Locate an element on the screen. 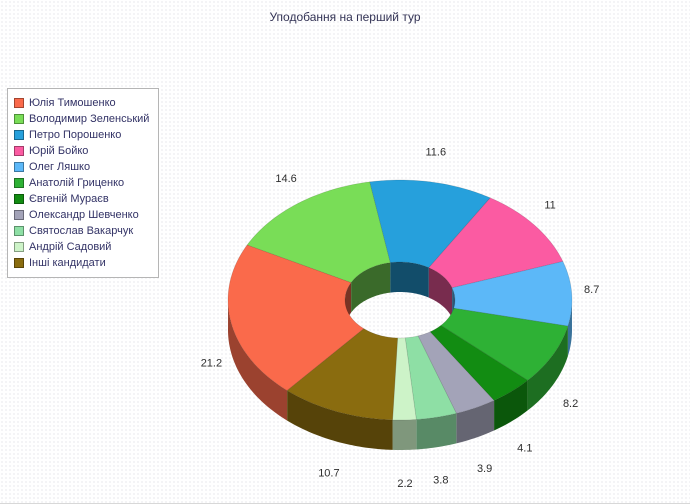 This screenshot has width=690, height=504. slice-value-label: 3.9 is located at coordinates (484, 469).